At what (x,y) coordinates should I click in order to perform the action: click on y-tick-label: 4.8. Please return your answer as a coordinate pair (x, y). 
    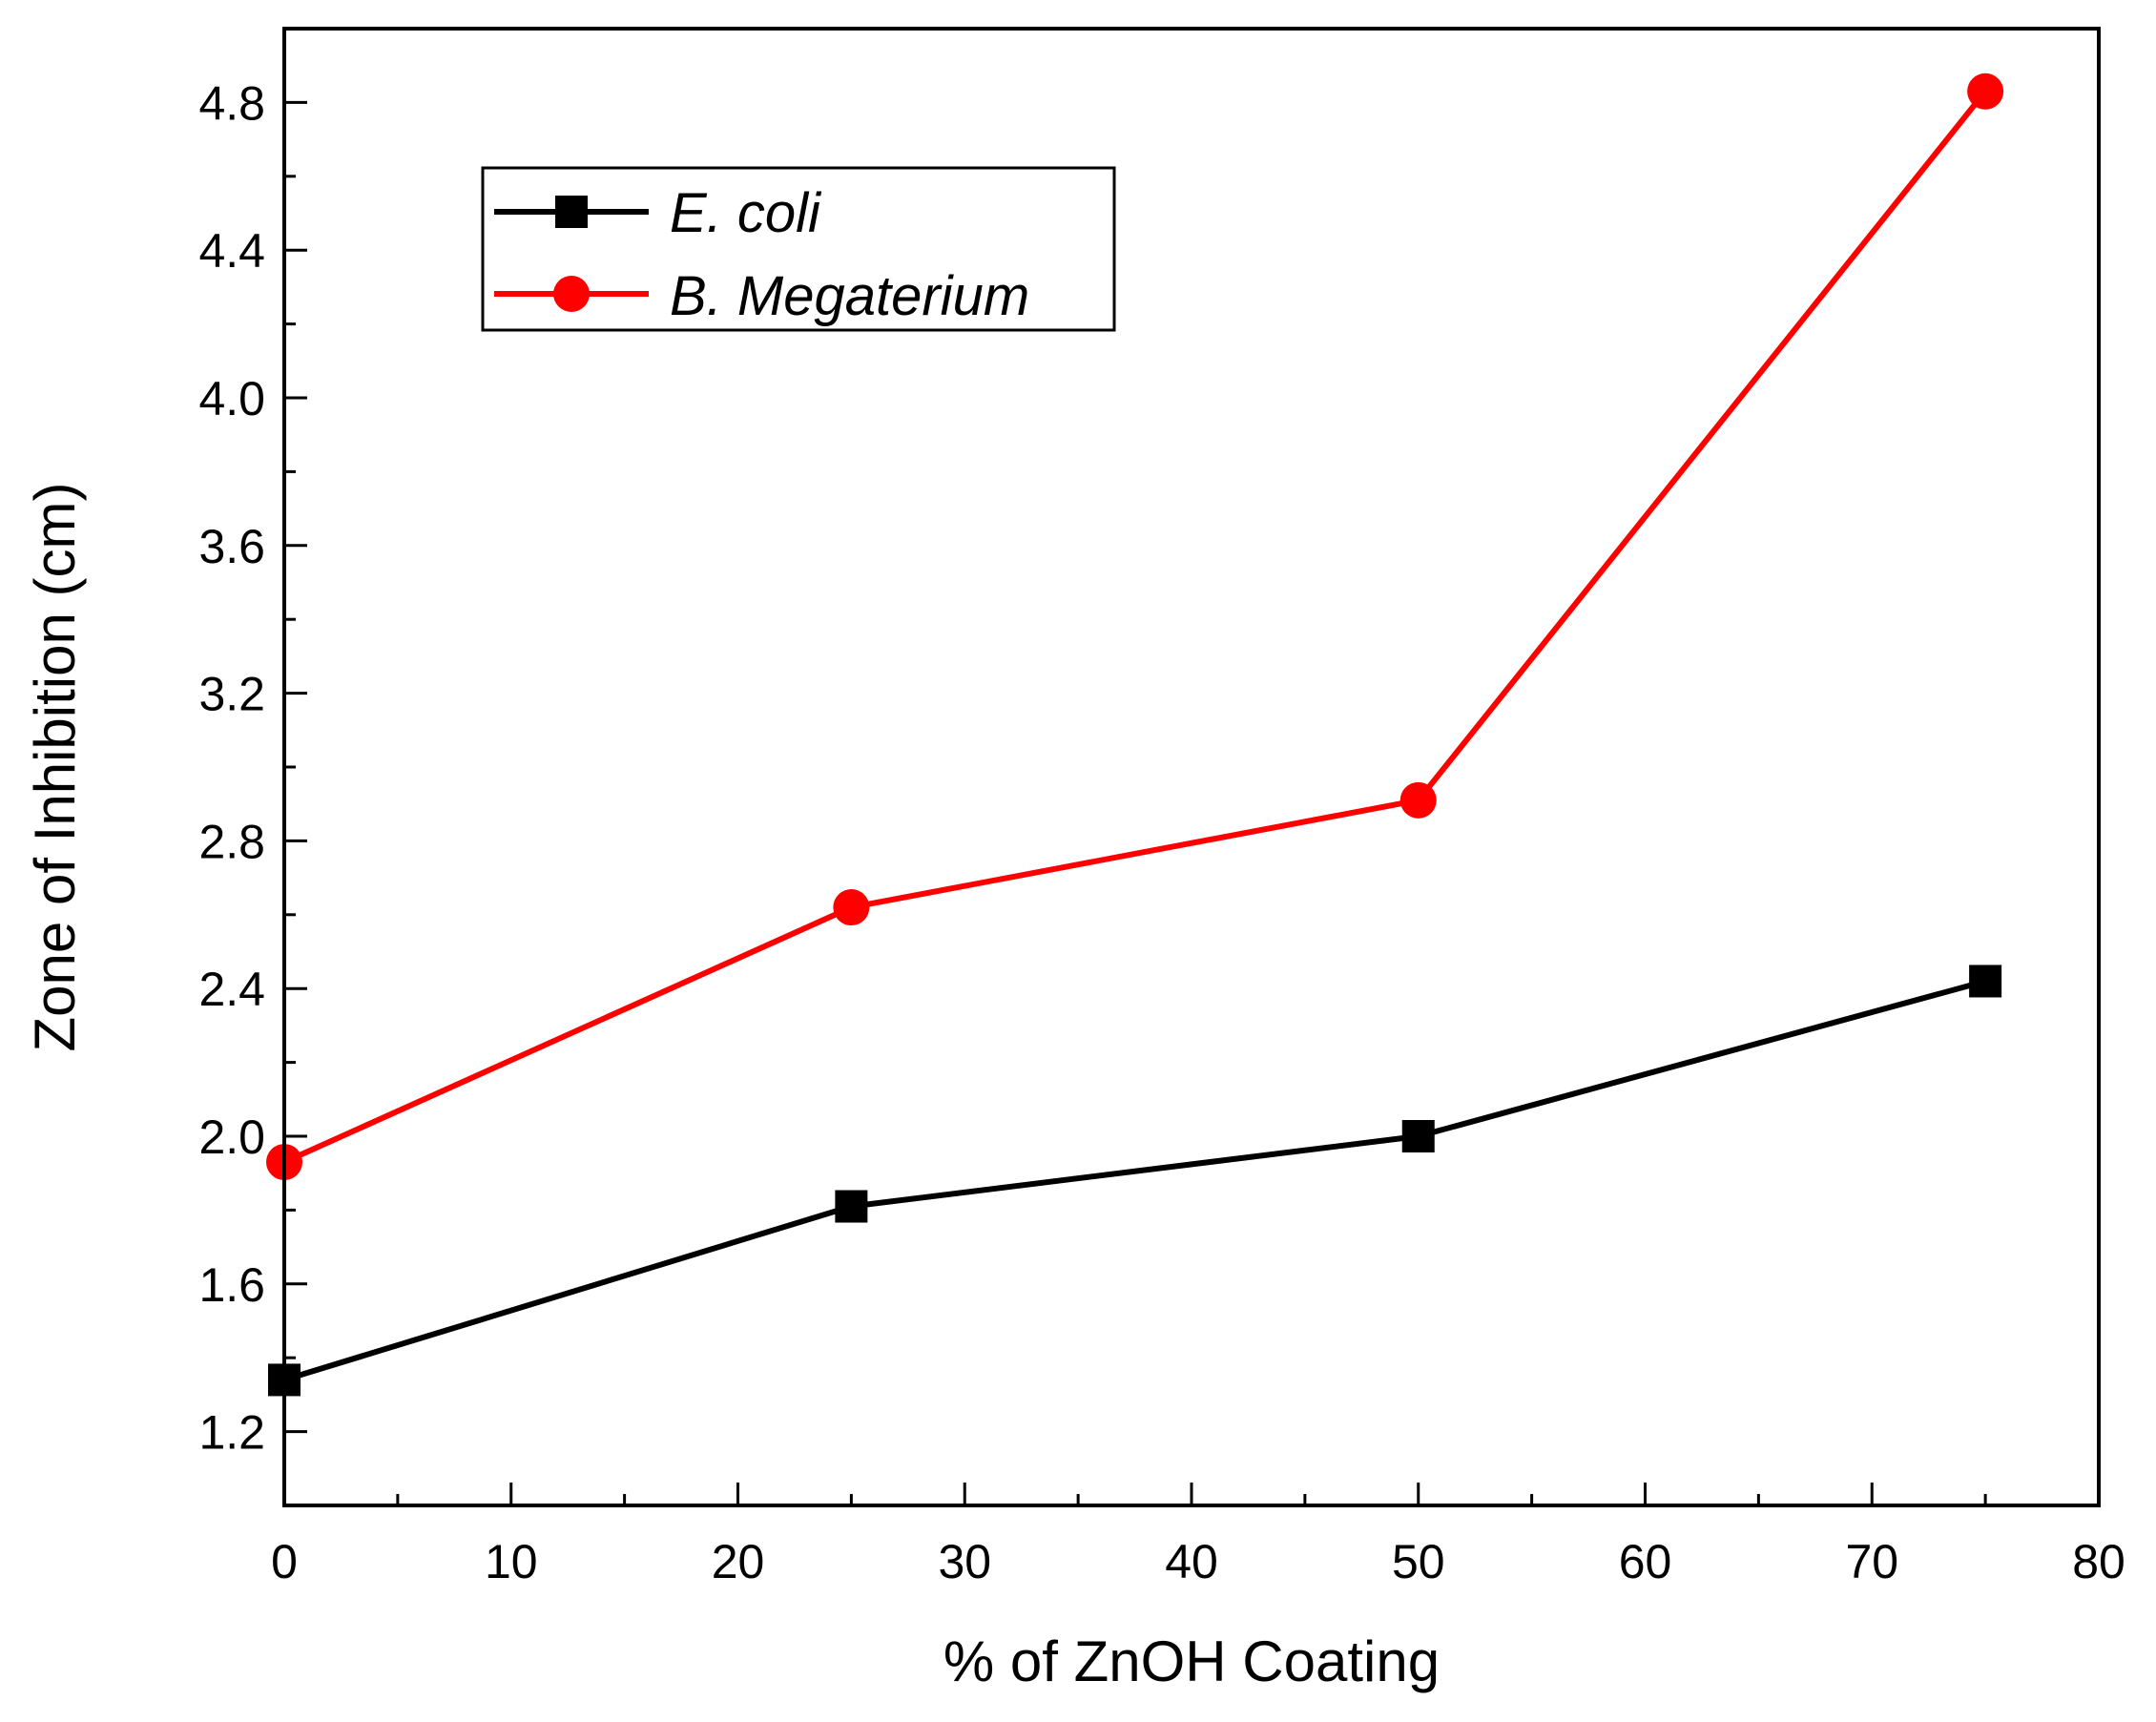
    Looking at the image, I should click on (231, 103).